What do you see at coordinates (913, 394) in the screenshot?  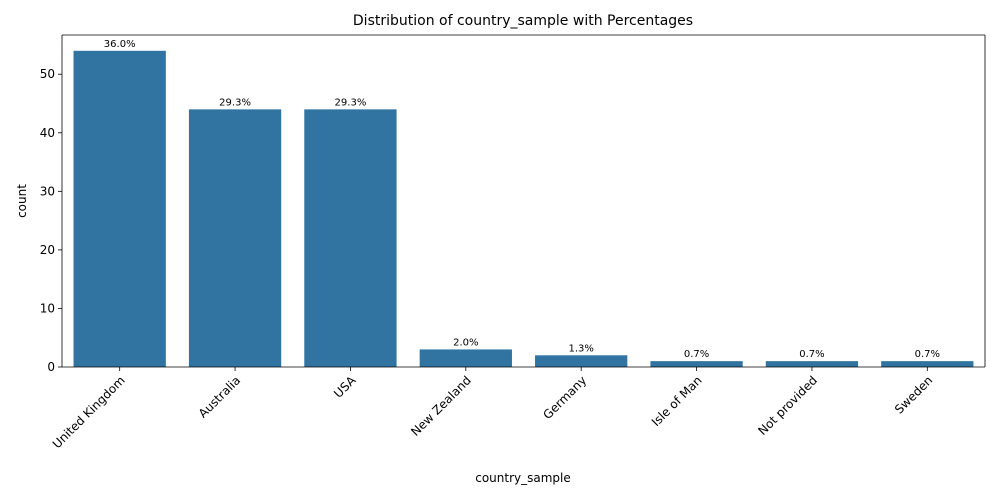 I see `x-tick-label: Sweden` at bounding box center [913, 394].